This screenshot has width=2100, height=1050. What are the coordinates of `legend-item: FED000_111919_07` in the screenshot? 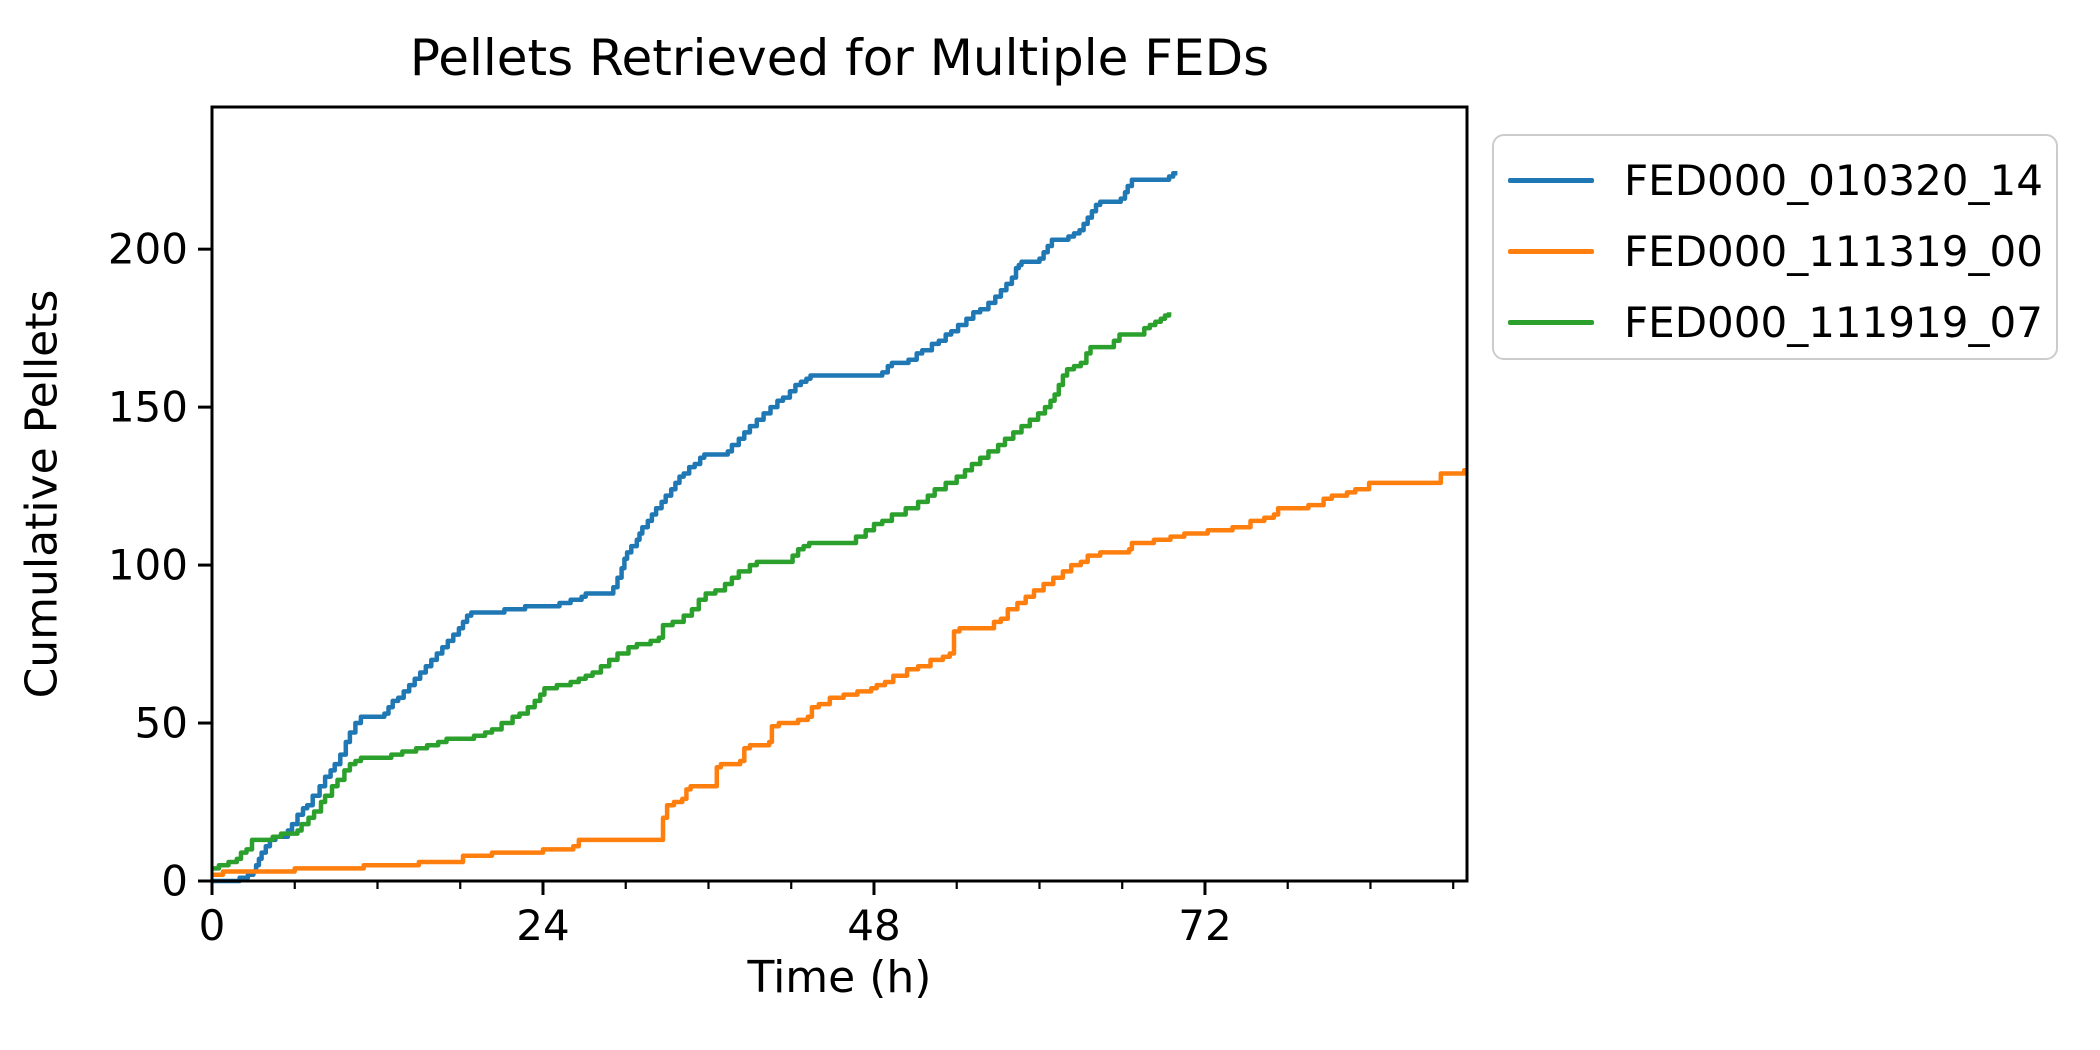 It's located at (1782, 322).